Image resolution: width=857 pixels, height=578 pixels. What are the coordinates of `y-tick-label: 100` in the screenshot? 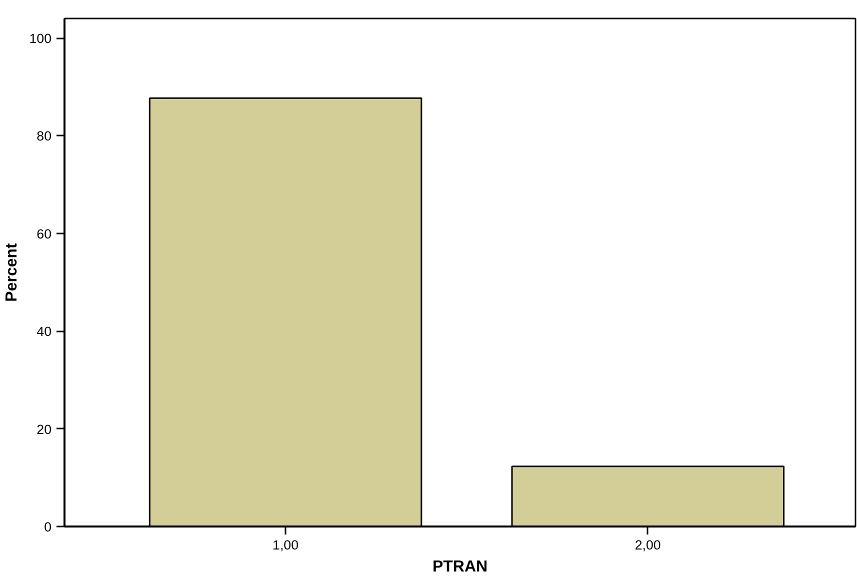 It's located at (40, 38).